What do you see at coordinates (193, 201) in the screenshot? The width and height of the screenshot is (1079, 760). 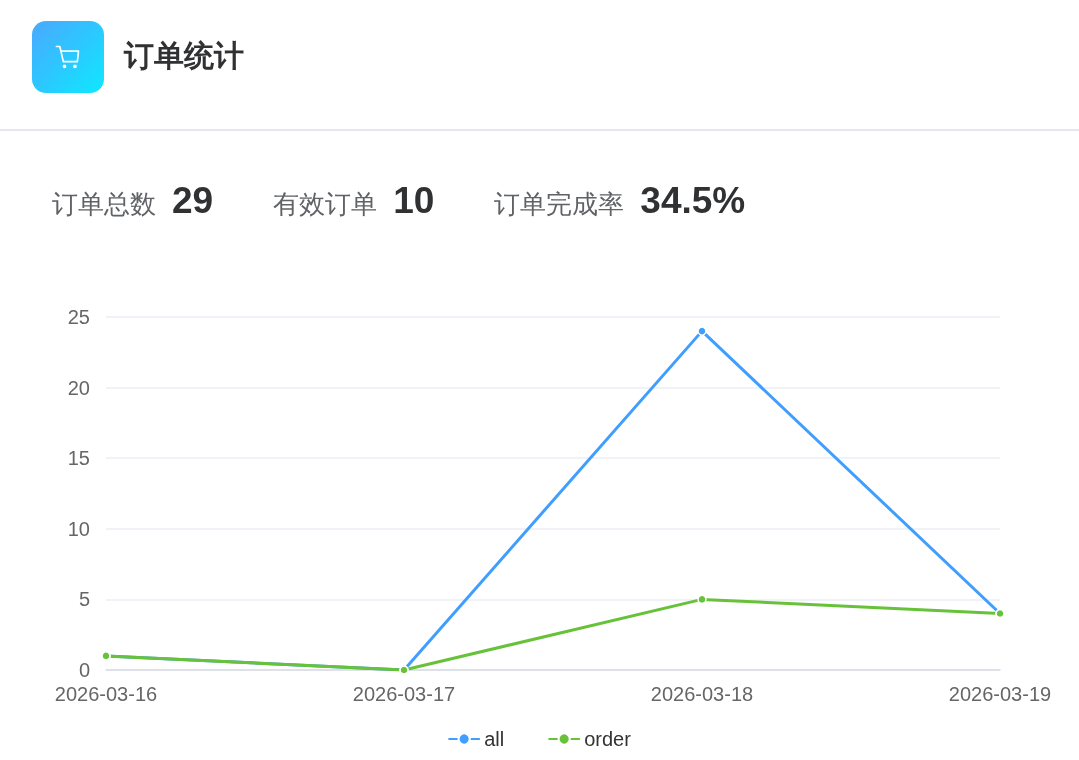 I see `text: 29` at bounding box center [193, 201].